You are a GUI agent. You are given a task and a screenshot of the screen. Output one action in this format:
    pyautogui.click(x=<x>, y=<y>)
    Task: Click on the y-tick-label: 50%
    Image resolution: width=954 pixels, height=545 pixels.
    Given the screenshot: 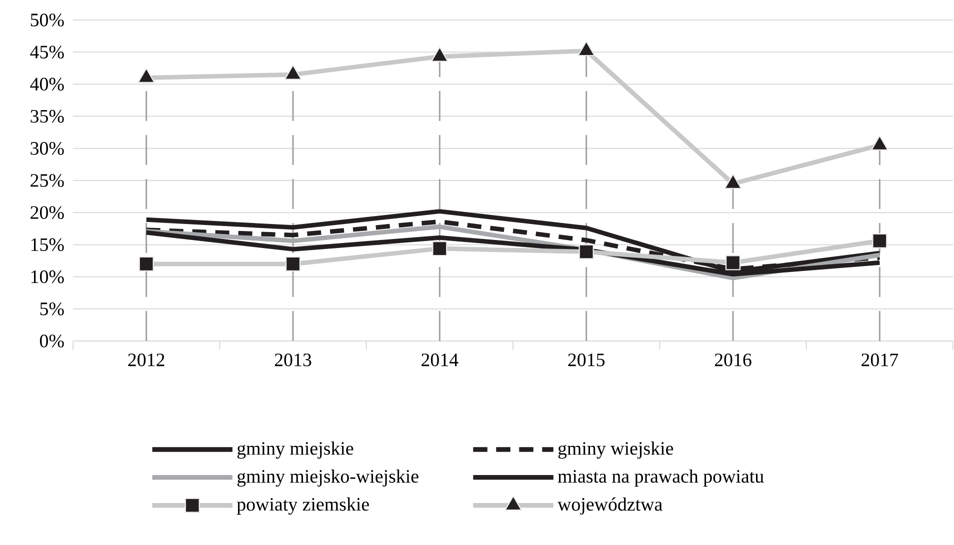 What is the action you would take?
    pyautogui.click(x=47, y=20)
    